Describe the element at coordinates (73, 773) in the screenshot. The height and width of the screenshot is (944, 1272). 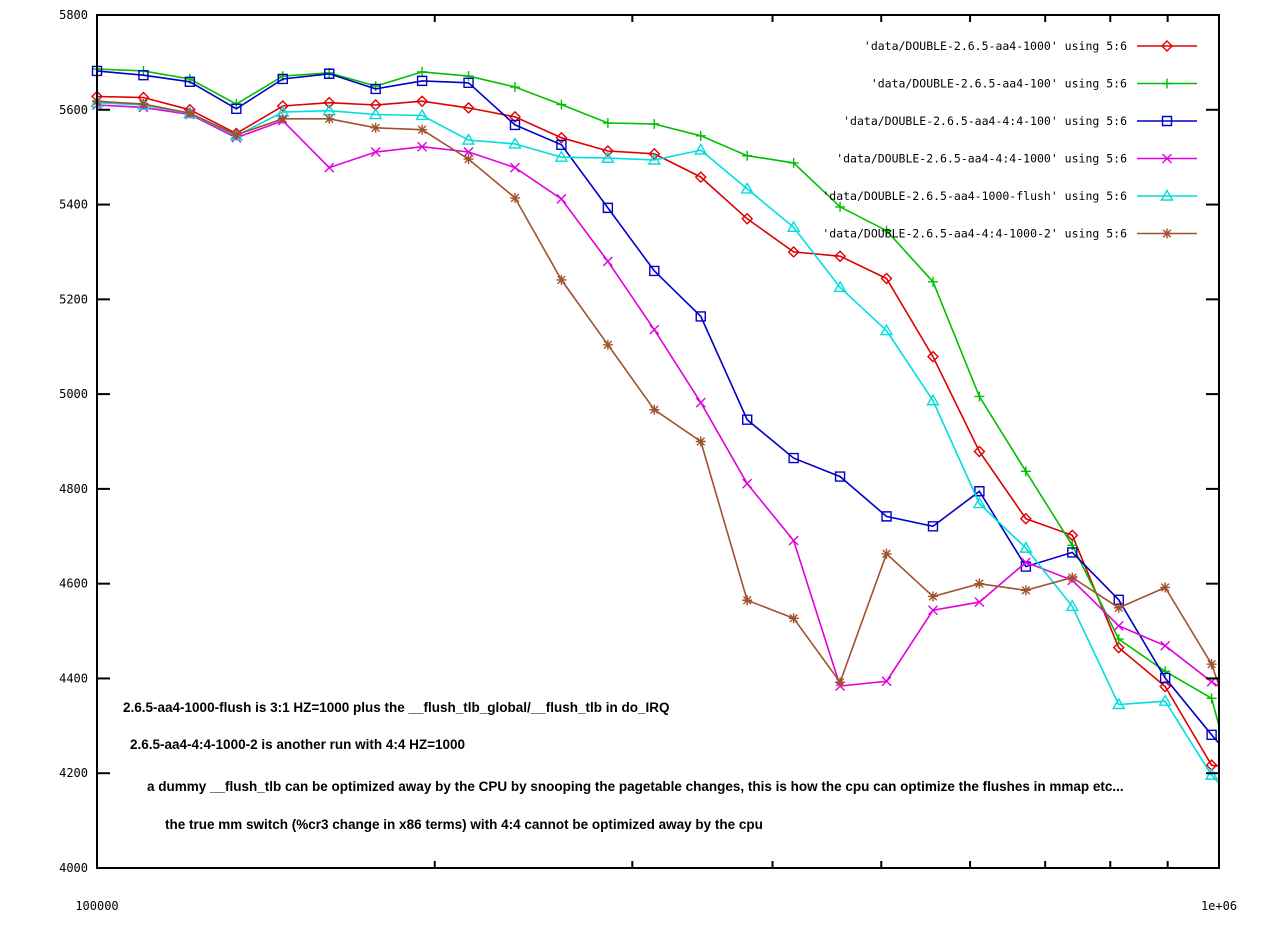
I see `y-tick-label: 4200` at that location.